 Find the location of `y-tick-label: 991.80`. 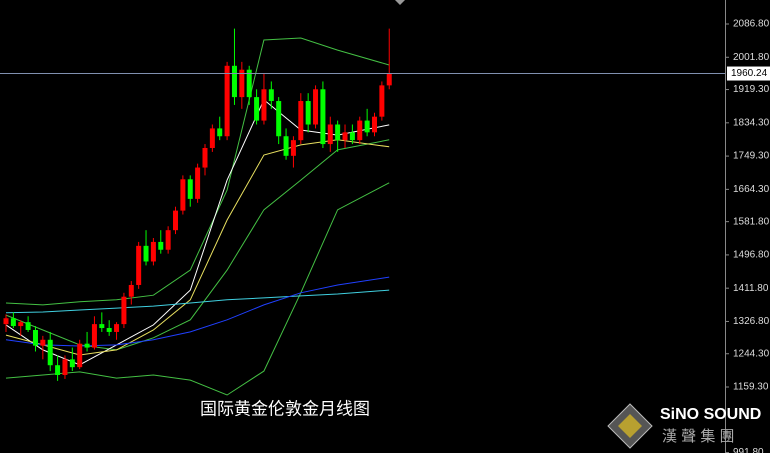

y-tick-label: 991.80 is located at coordinates (748, 450).